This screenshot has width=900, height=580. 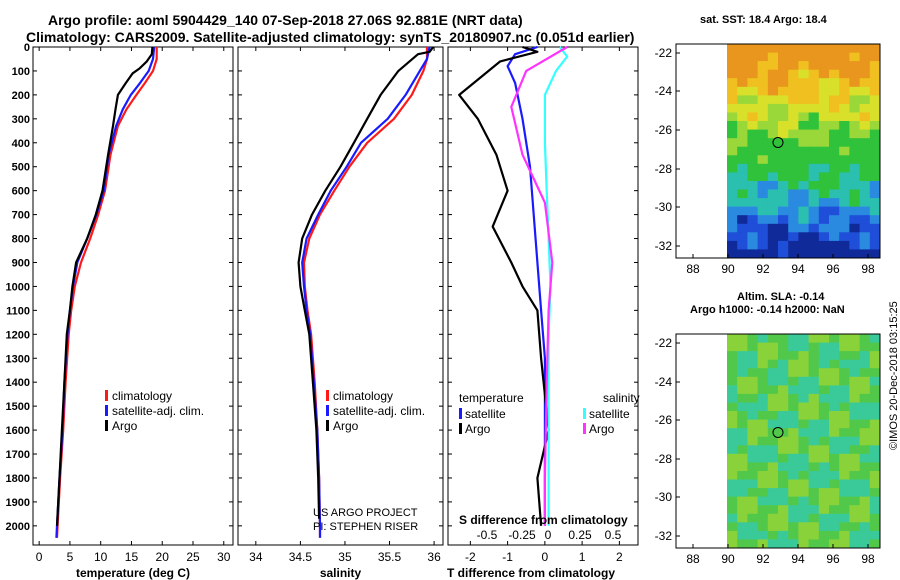 What do you see at coordinates (21, 120) in the screenshot?
I see `depth-tick-label: 300` at bounding box center [21, 120].